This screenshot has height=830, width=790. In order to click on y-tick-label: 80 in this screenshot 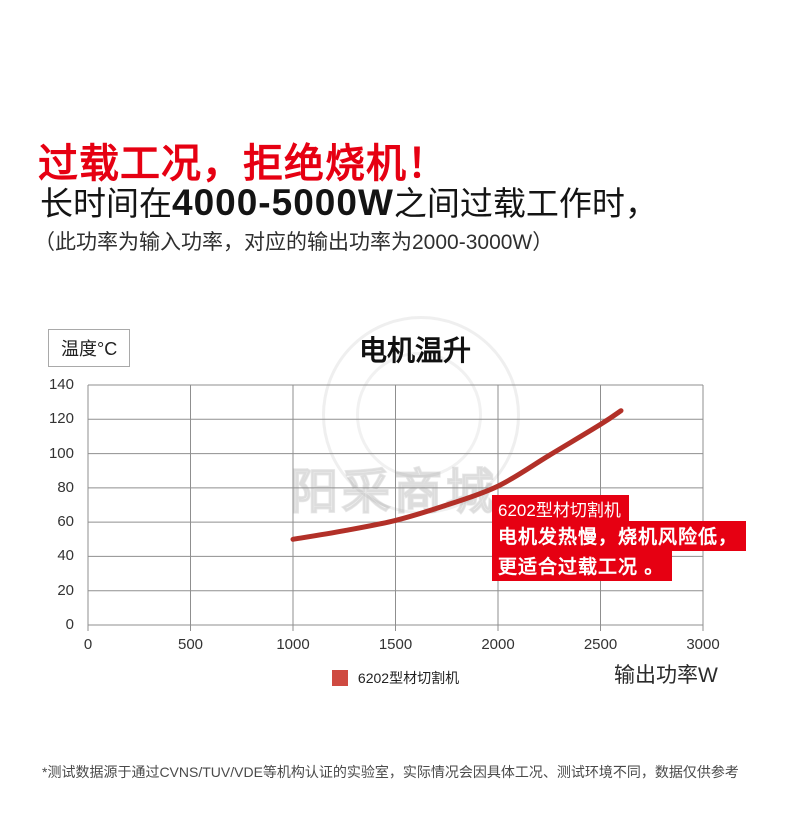, I will do `click(65, 487)`.